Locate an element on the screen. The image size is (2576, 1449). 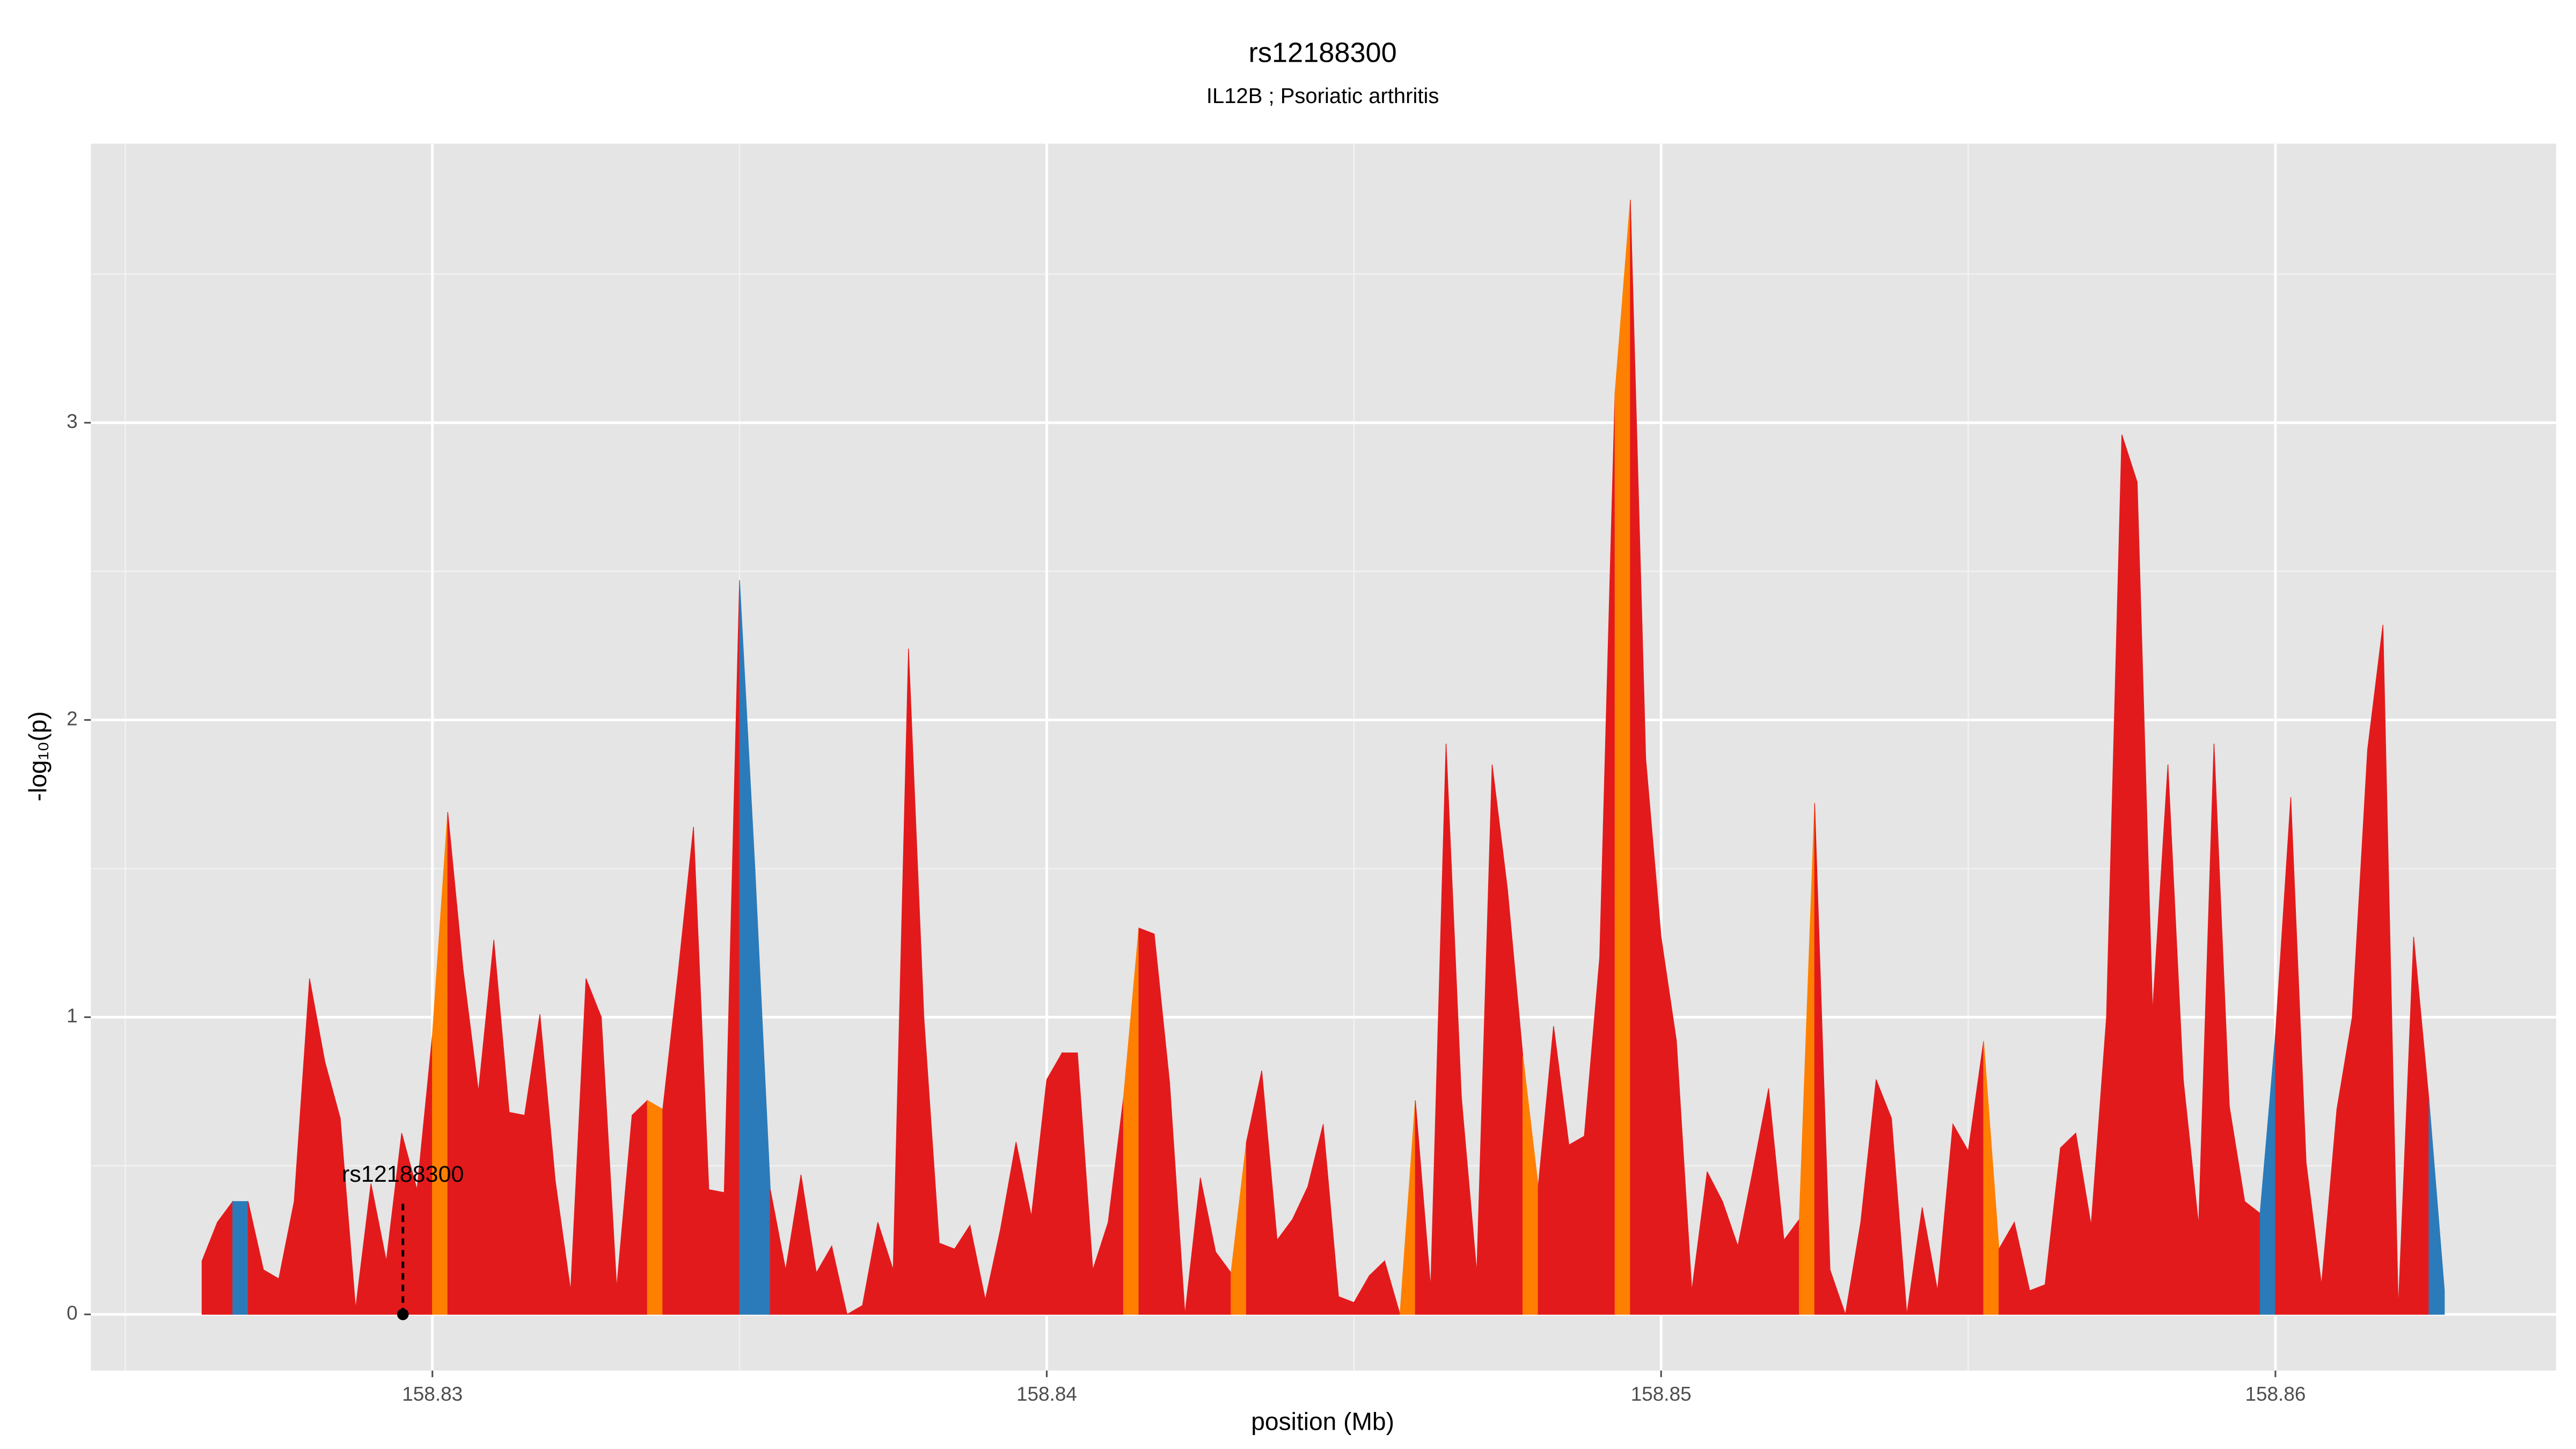
chart-title: rs12188300 is located at coordinates (1322, 52).